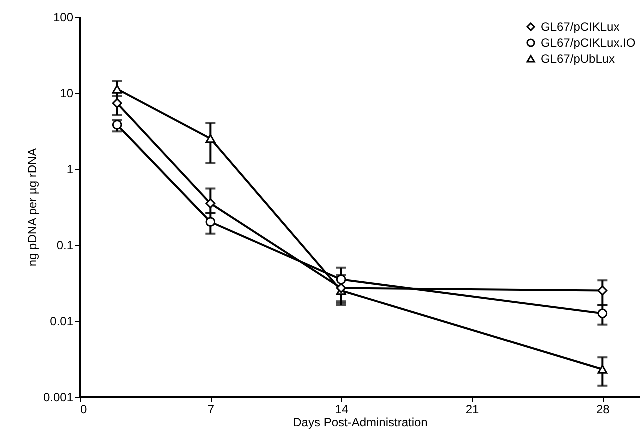 The height and width of the screenshot is (440, 642). Describe the element at coordinates (211, 409) in the screenshot. I see `x-tick-label: 7` at that location.